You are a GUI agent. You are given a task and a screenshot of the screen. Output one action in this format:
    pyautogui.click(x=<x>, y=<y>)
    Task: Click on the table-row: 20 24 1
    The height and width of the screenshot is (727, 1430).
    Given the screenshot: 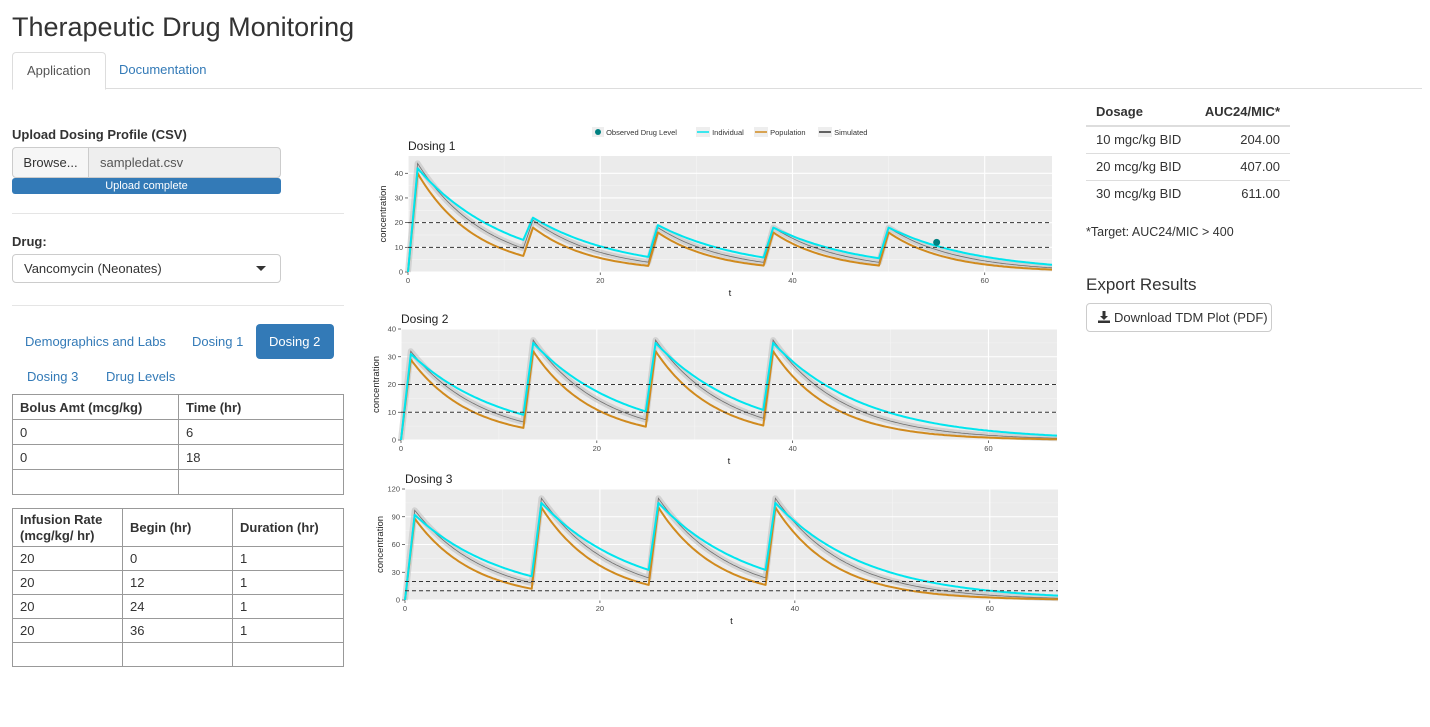 What is the action you would take?
    pyautogui.click(x=178, y=606)
    